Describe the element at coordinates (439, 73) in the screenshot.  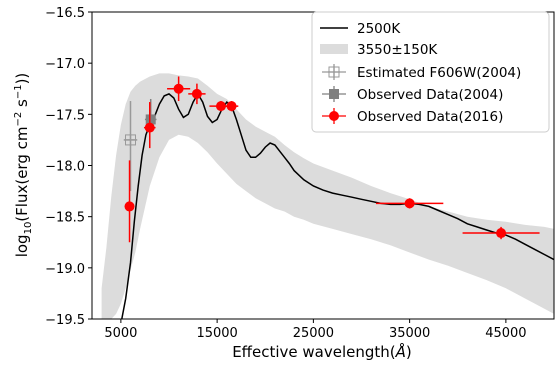
I see `legend-label-estimated: Estimated F606W(2004)` at that location.